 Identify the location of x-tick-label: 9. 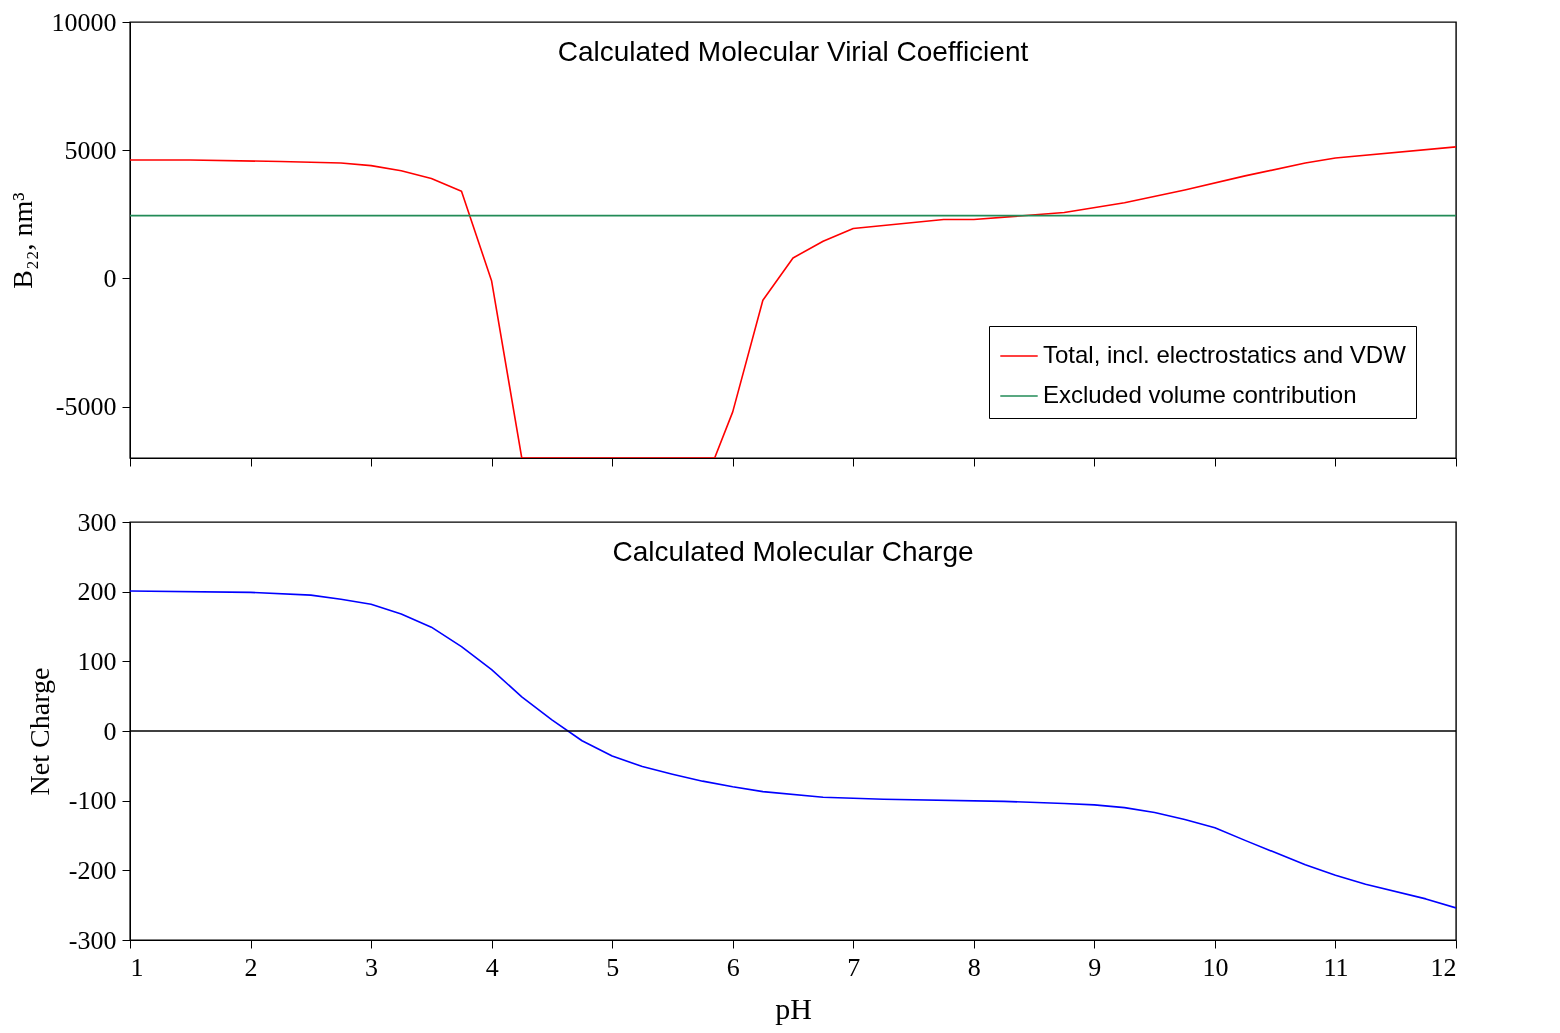
(1095, 967).